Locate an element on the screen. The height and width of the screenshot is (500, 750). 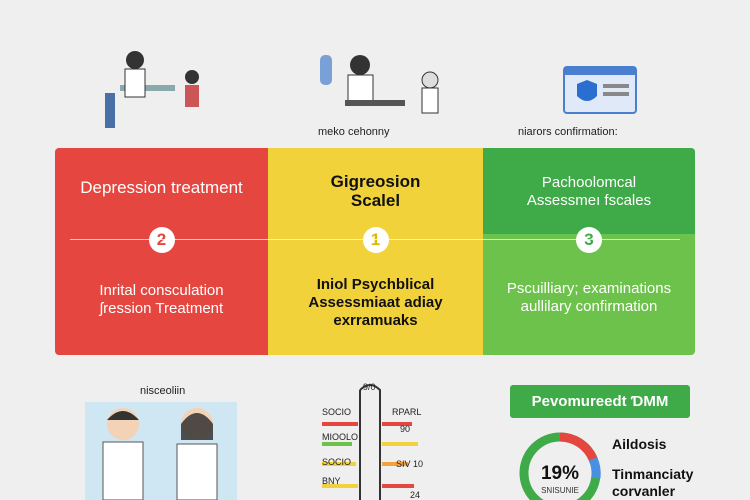
text-line: Scalel is located at coordinates (375, 200).